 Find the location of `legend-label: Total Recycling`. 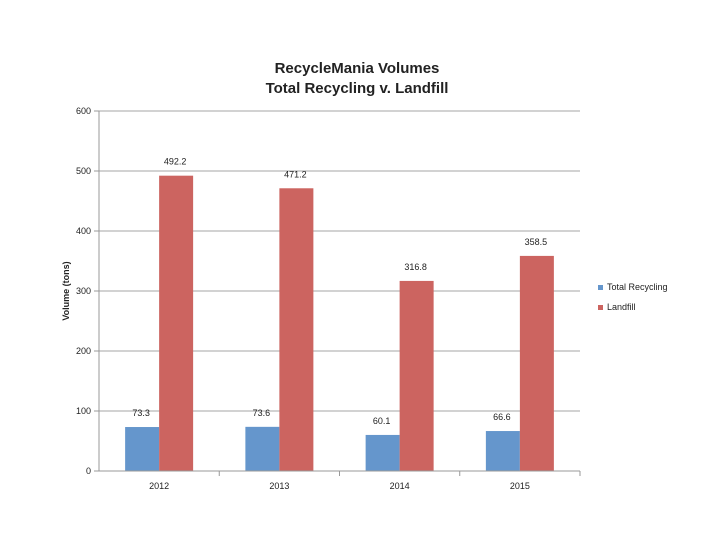

legend-label: Total Recycling is located at coordinates (637, 287).